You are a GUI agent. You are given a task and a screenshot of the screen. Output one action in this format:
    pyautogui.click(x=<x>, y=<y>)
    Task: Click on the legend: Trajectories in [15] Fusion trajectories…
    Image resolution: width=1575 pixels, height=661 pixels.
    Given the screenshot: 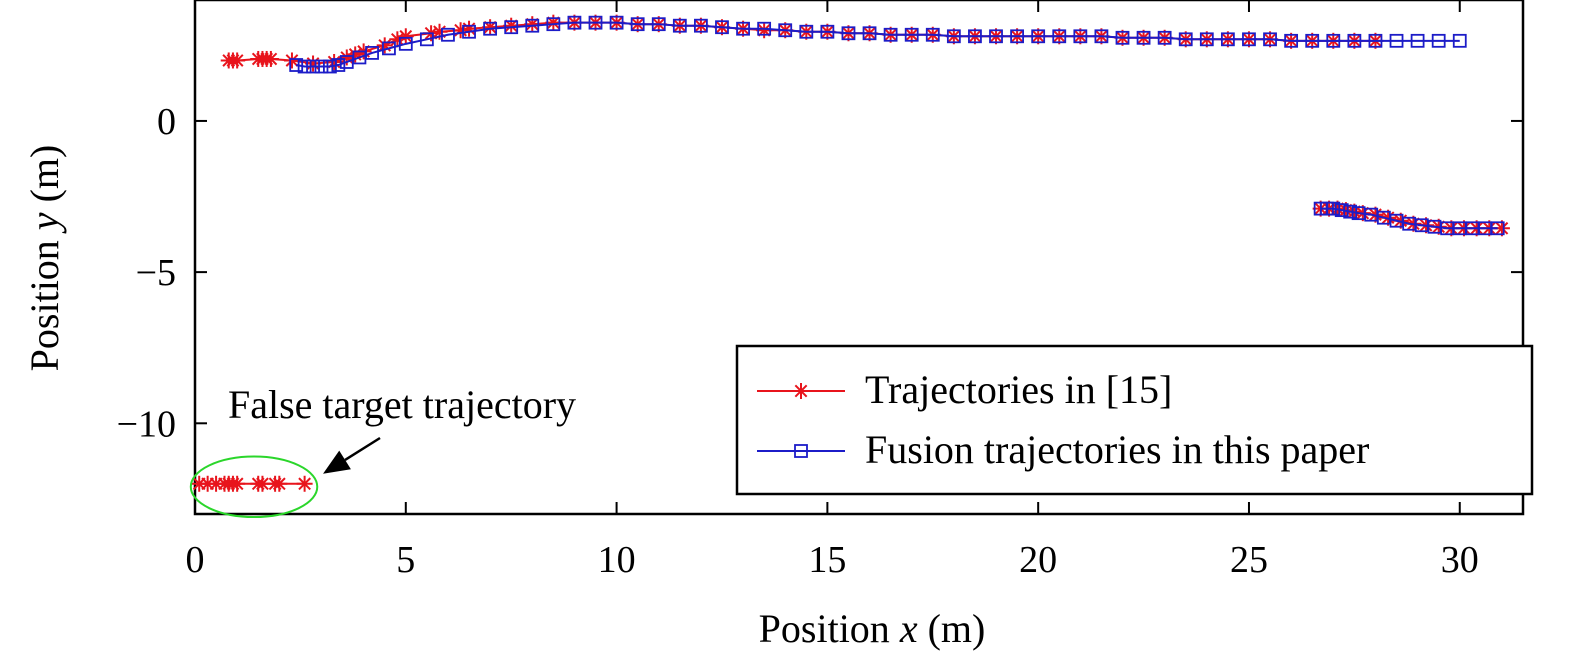 What is the action you would take?
    pyautogui.click(x=1134, y=420)
    